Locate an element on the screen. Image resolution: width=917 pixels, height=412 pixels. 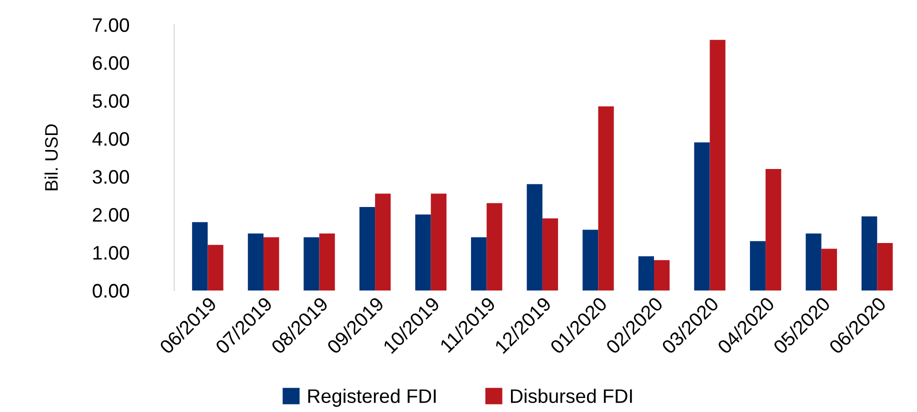
legend-label: Disbursed FDI is located at coordinates (571, 396).